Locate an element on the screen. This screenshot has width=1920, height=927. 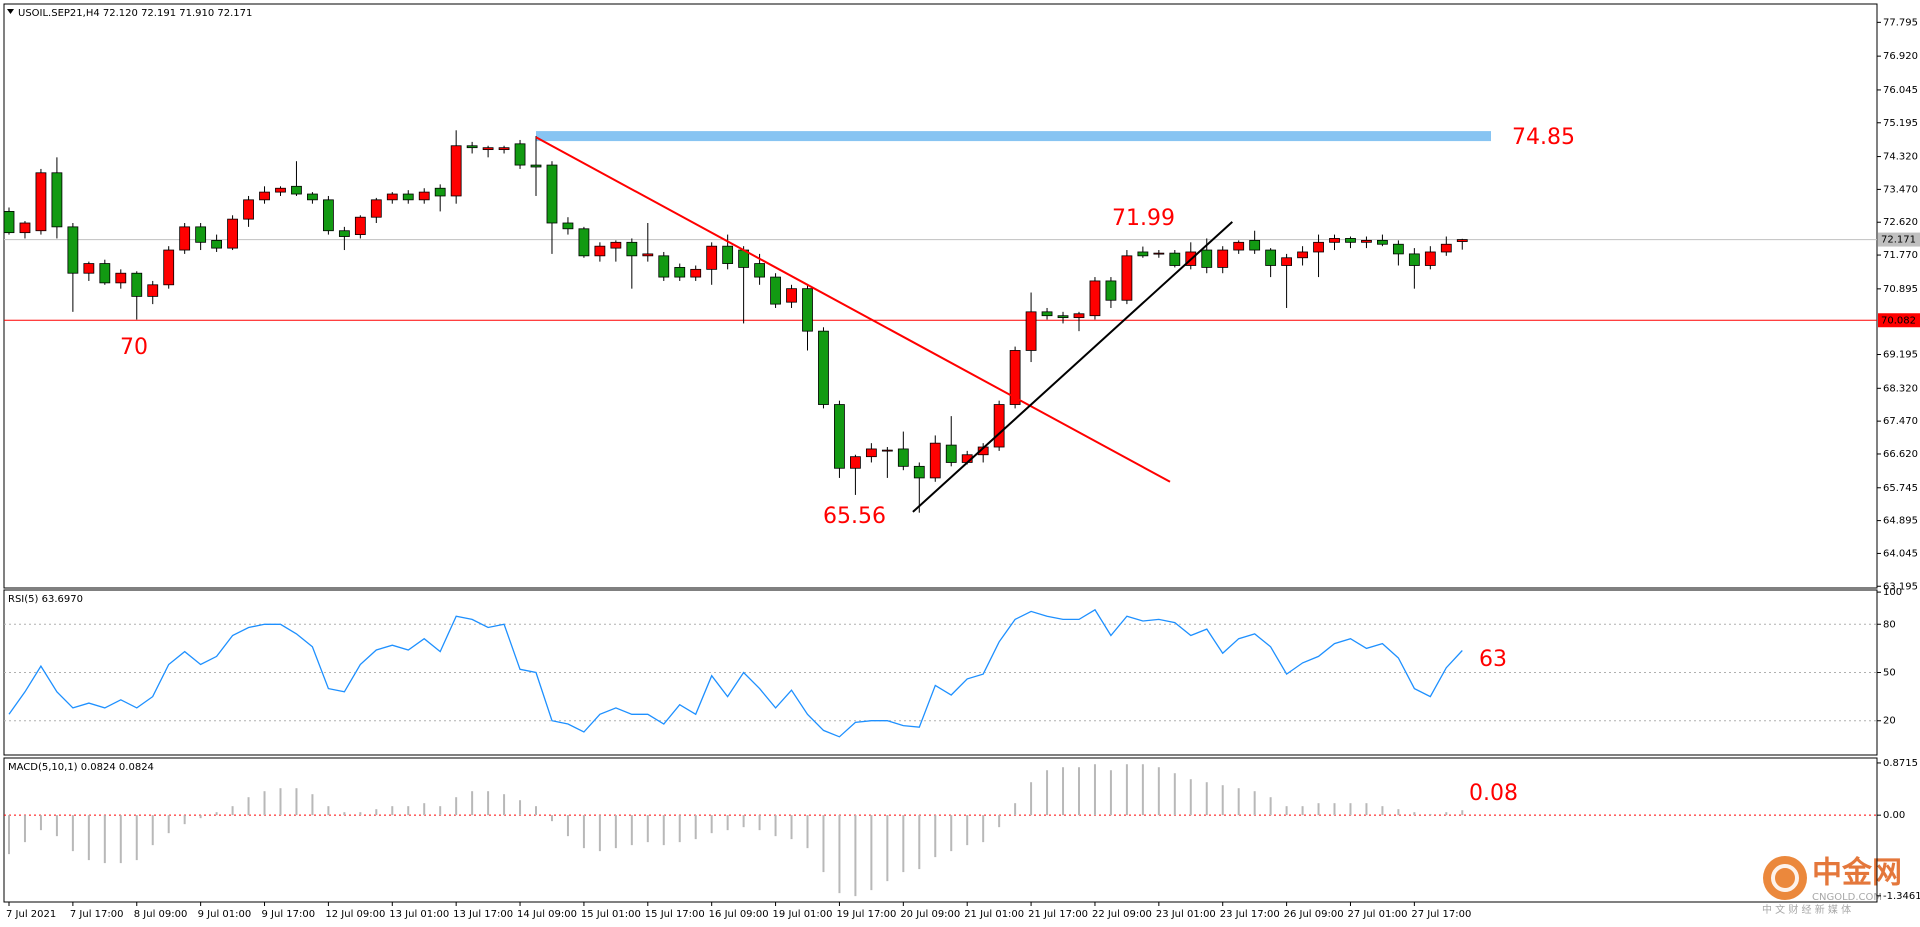
y-tick-label: 72.620 is located at coordinates (1900, 222).